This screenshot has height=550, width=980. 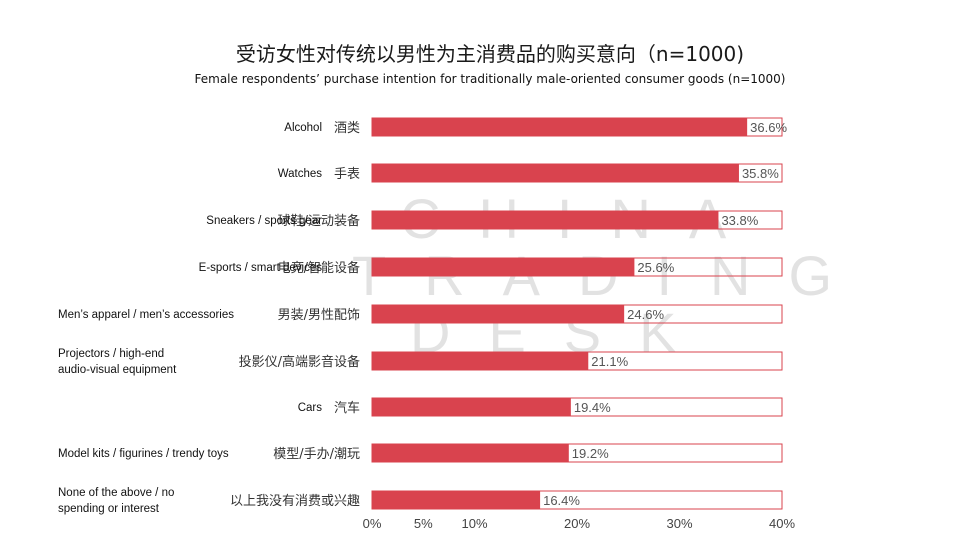 What do you see at coordinates (577, 523) in the screenshot?
I see `x-tick-label: 20%` at bounding box center [577, 523].